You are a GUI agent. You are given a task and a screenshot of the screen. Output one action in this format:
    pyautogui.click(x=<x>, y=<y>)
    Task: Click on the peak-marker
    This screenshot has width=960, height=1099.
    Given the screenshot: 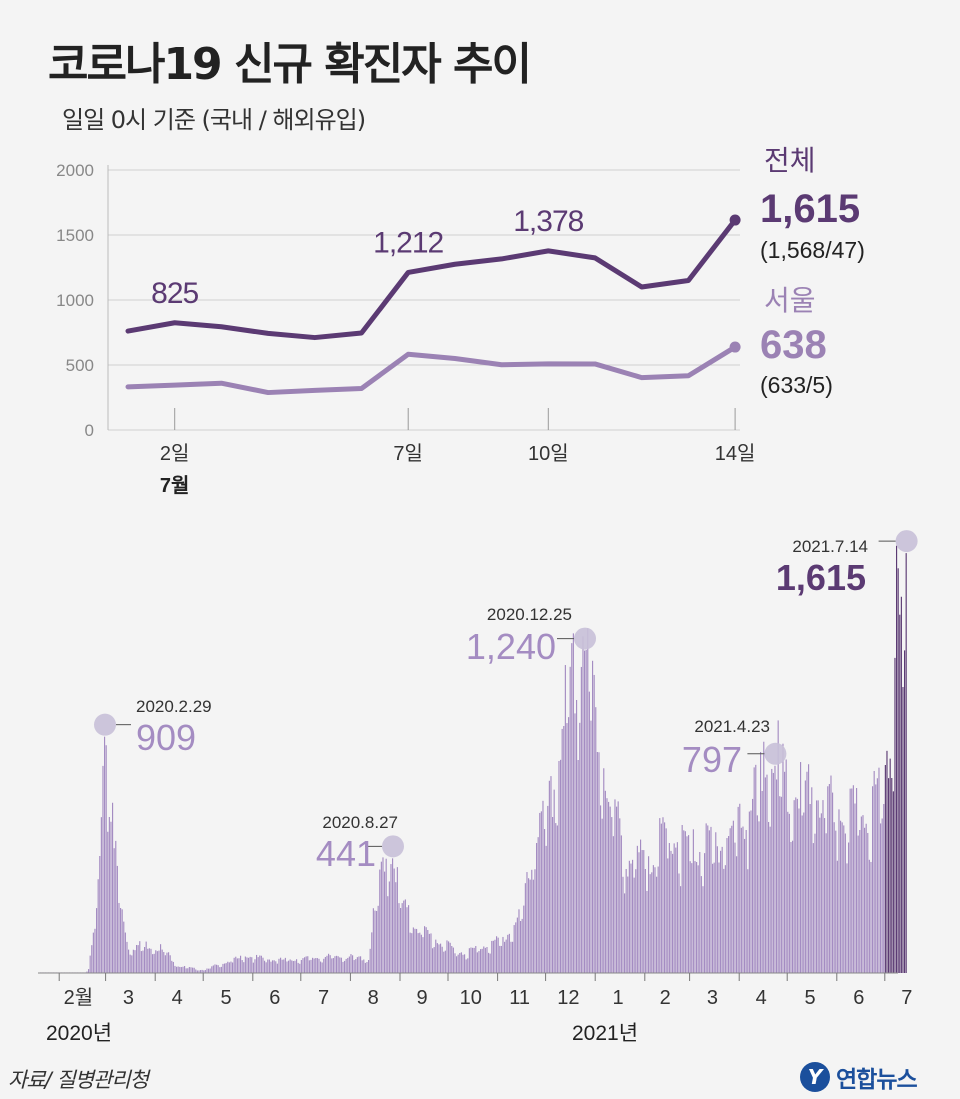 What is the action you would take?
    pyautogui.click(x=393, y=846)
    